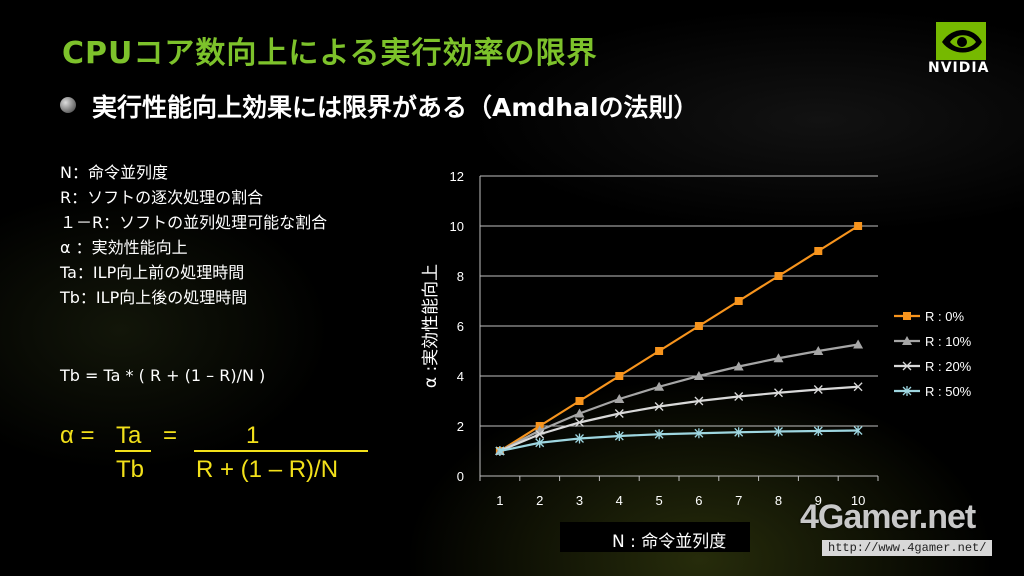  What do you see at coordinates (460, 476) in the screenshot?
I see `y-tick-label: 0` at bounding box center [460, 476].